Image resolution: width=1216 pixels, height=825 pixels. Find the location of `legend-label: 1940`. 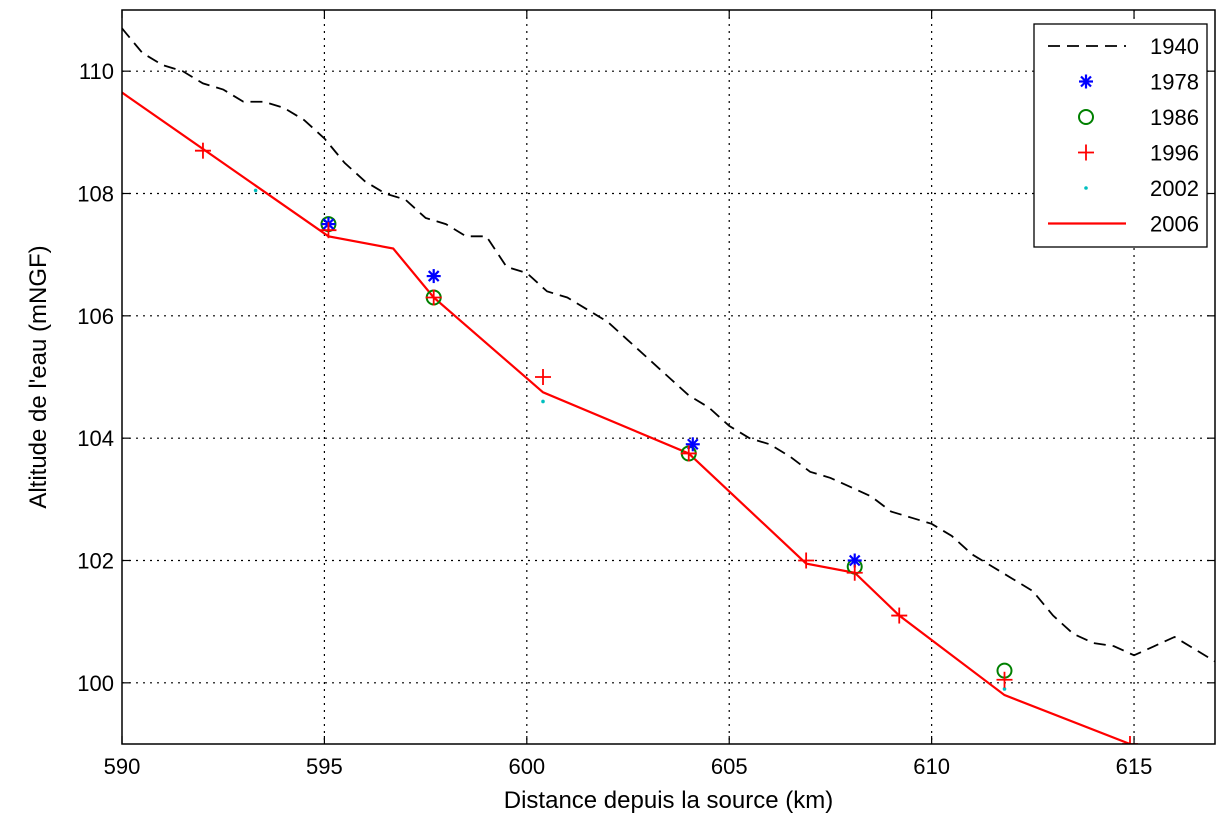

legend-label: 1940 is located at coordinates (1174, 46).